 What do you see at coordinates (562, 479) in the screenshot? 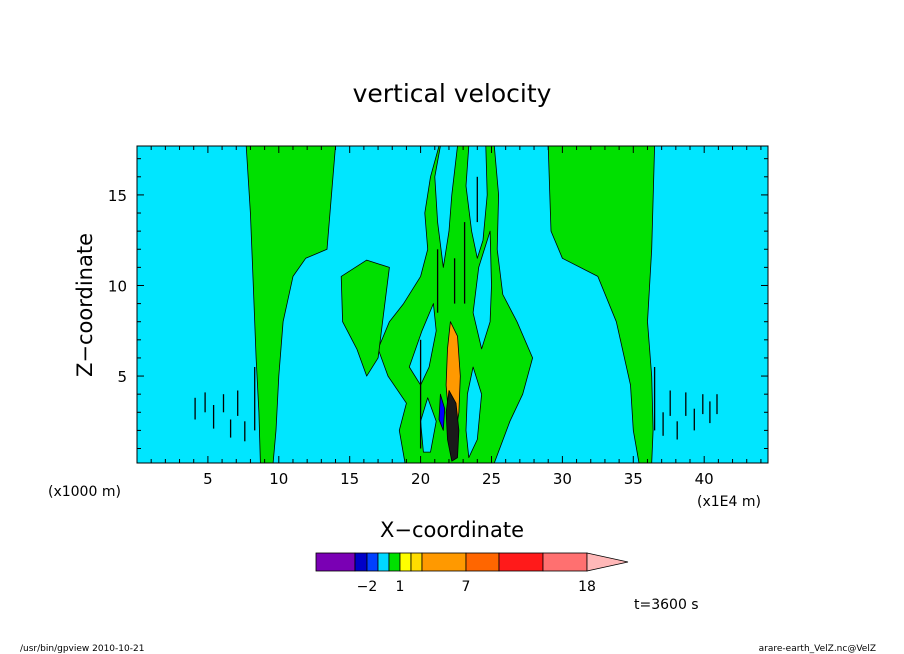
I see `x-tick-label: 30` at bounding box center [562, 479].